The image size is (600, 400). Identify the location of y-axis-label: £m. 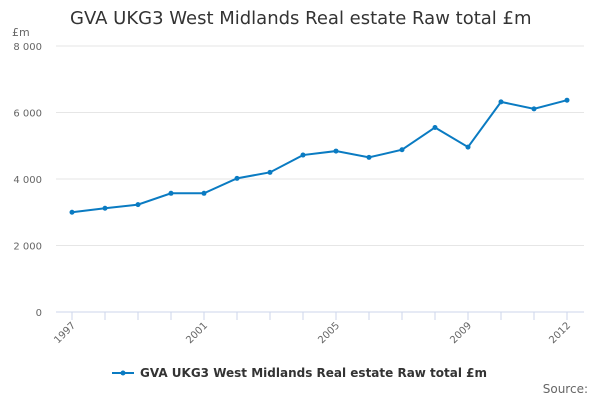
(21, 32).